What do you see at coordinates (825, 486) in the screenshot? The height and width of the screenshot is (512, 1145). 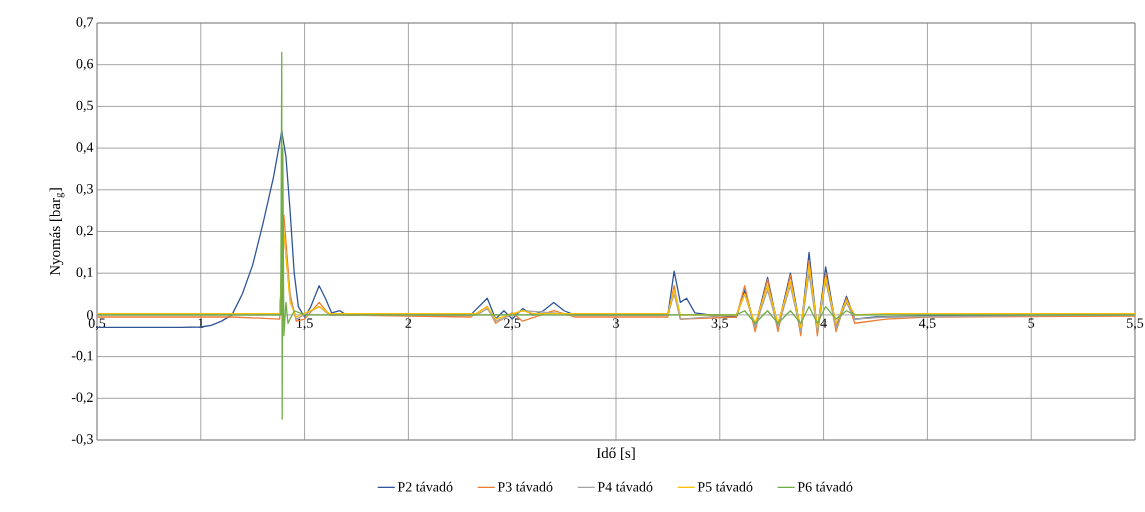 I see `legend-label: P6 távadó` at bounding box center [825, 486].